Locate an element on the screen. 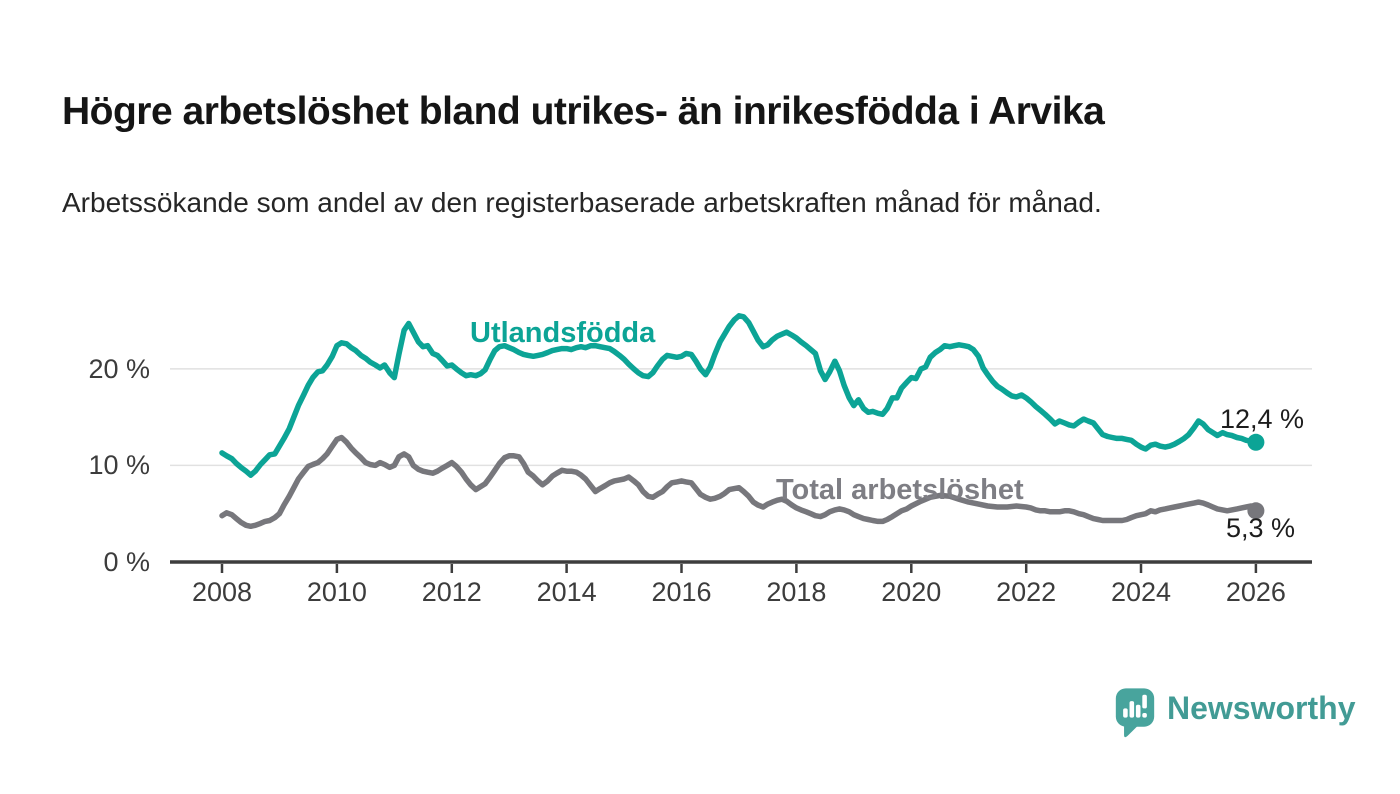  end-value-label-total: 5,3 % is located at coordinates (1261, 528).